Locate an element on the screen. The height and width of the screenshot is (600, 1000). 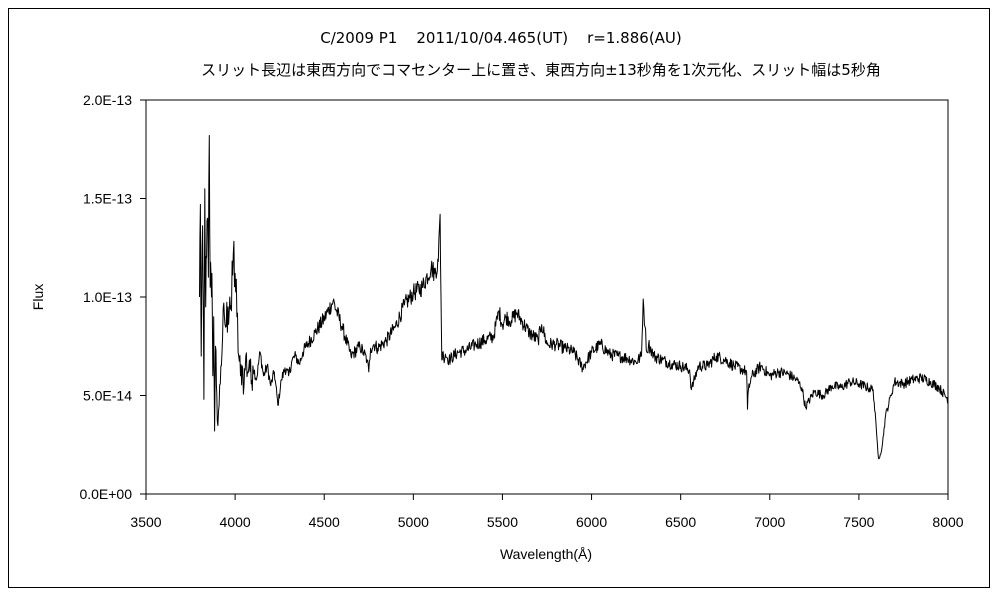
y-axis-label: Flux is located at coordinates (38, 297).